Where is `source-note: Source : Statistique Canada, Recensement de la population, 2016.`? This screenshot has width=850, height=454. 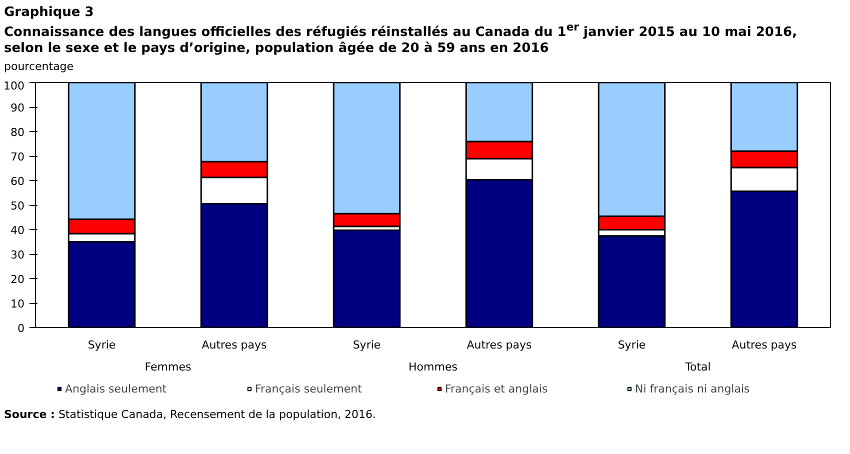 source-note: Source : Statistique Canada, Recensement de la population, 2016. is located at coordinates (190, 414).